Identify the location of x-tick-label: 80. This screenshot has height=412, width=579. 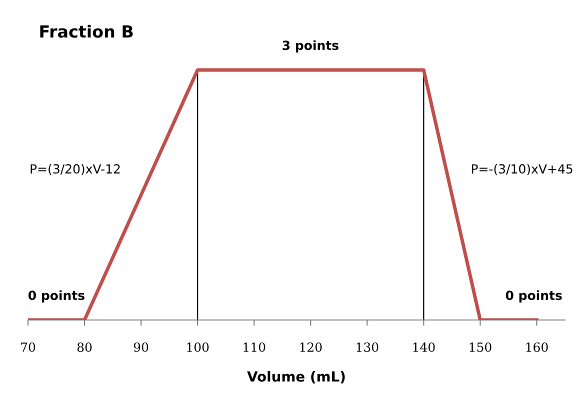
(84, 347).